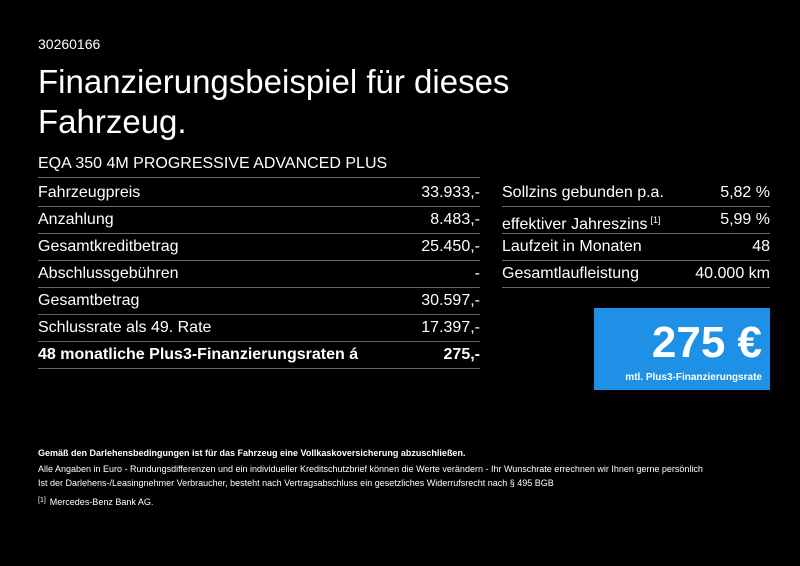 This screenshot has height=566, width=800. I want to click on label-text: Laufzeit in Monaten, so click(572, 246).